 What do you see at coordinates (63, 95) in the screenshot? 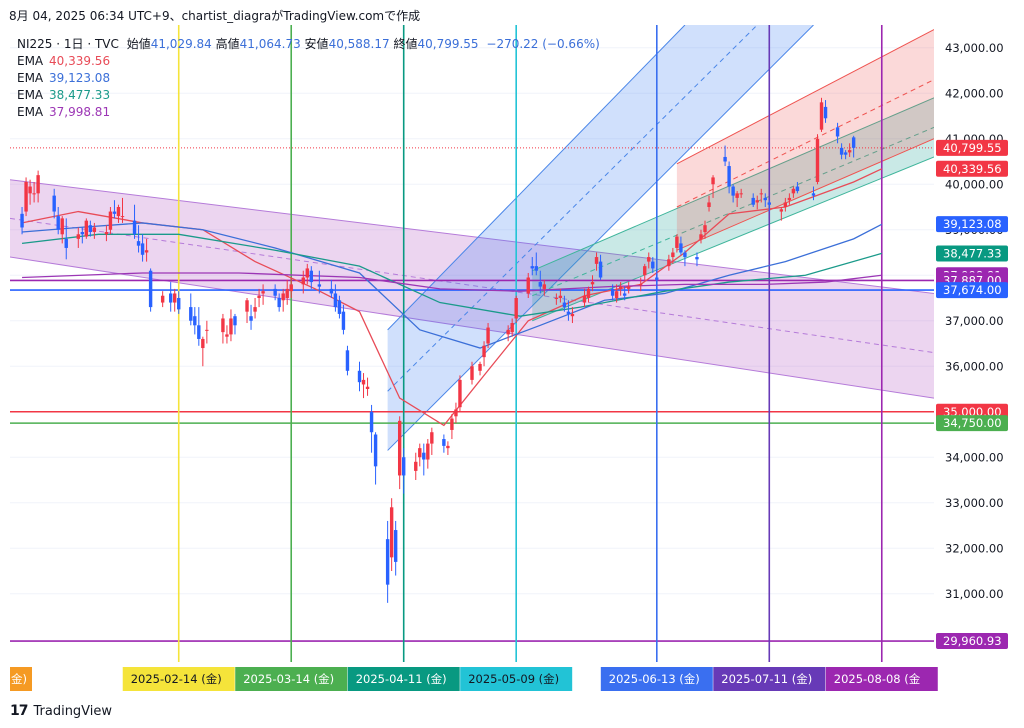
I see `legend-ema-3: EMA 38,477.33` at bounding box center [63, 95].